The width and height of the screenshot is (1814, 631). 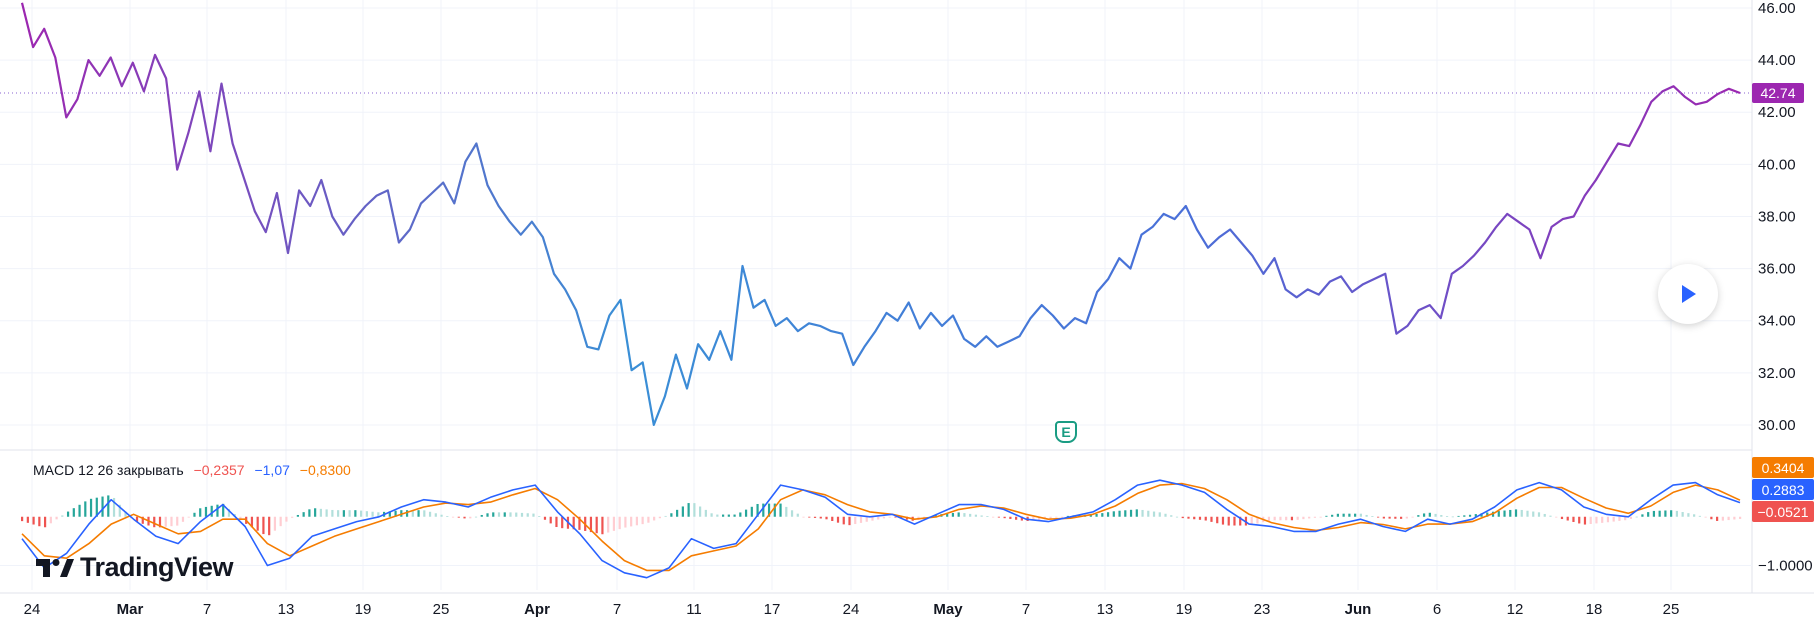 I want to click on play-button, so click(x=1688, y=294).